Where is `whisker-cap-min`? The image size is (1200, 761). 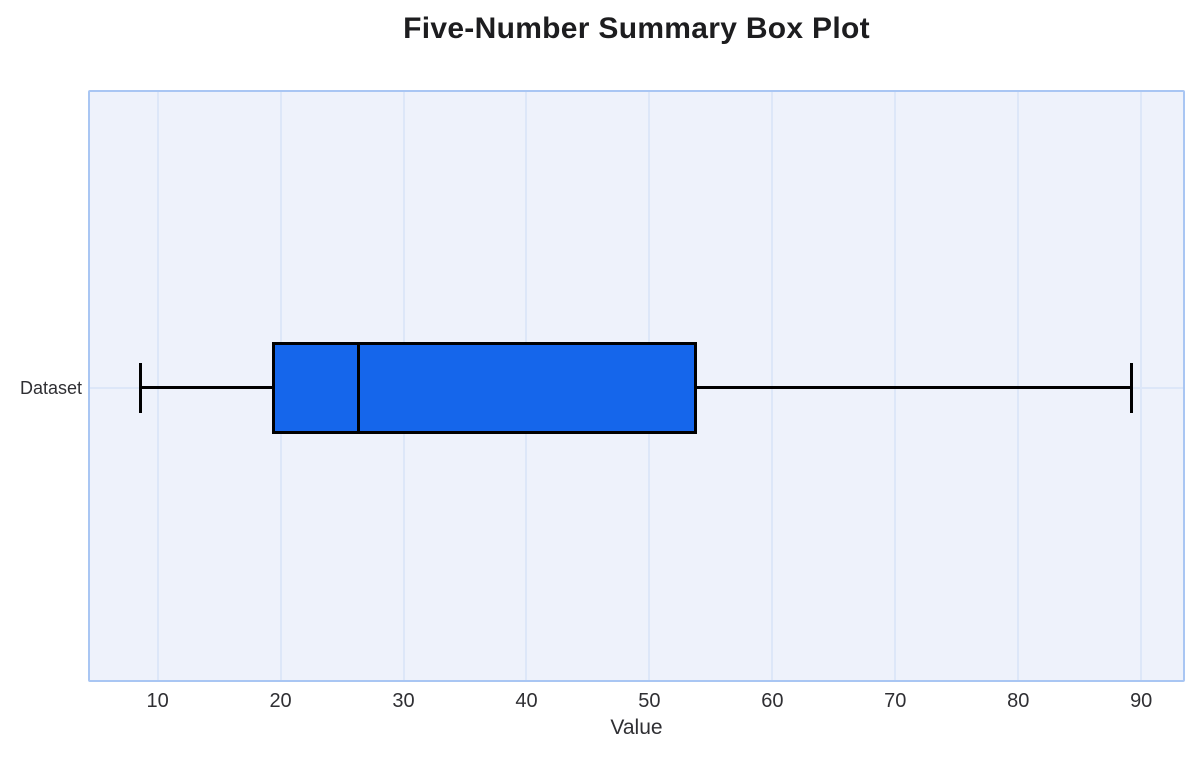
whisker-cap-min is located at coordinates (140, 387).